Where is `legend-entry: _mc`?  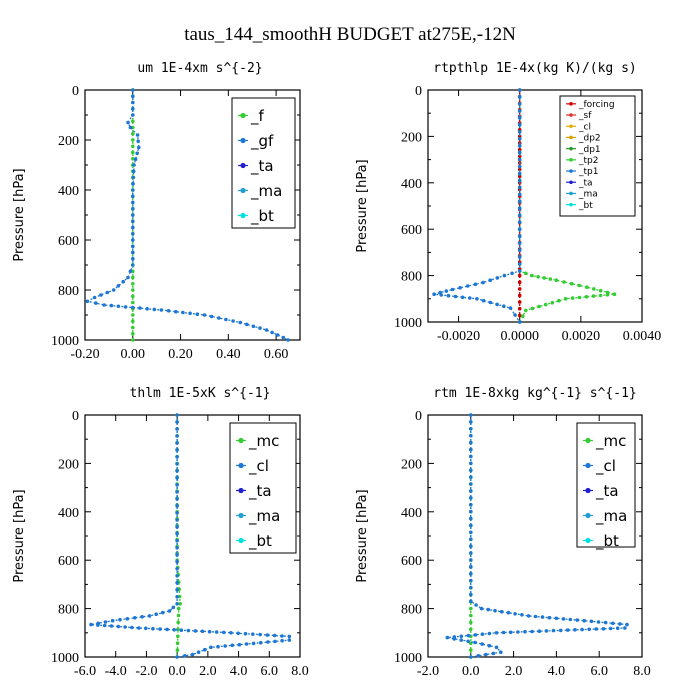
legend-entry: _mc is located at coordinates (257, 441).